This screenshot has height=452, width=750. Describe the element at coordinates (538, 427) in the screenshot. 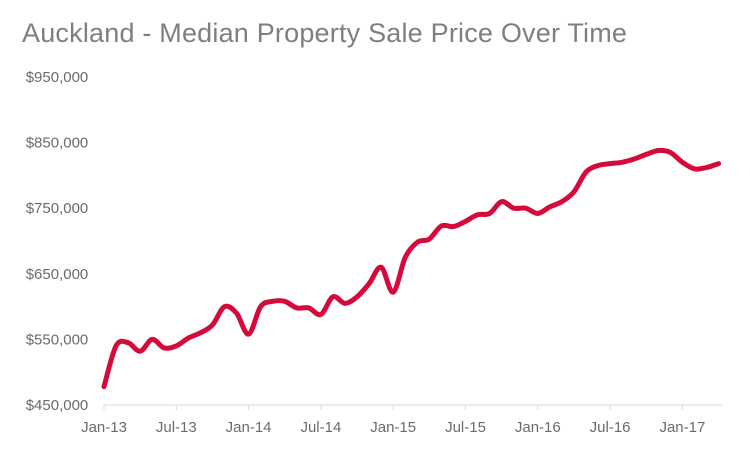

I see `x-tick-label: Jan-16` at that location.